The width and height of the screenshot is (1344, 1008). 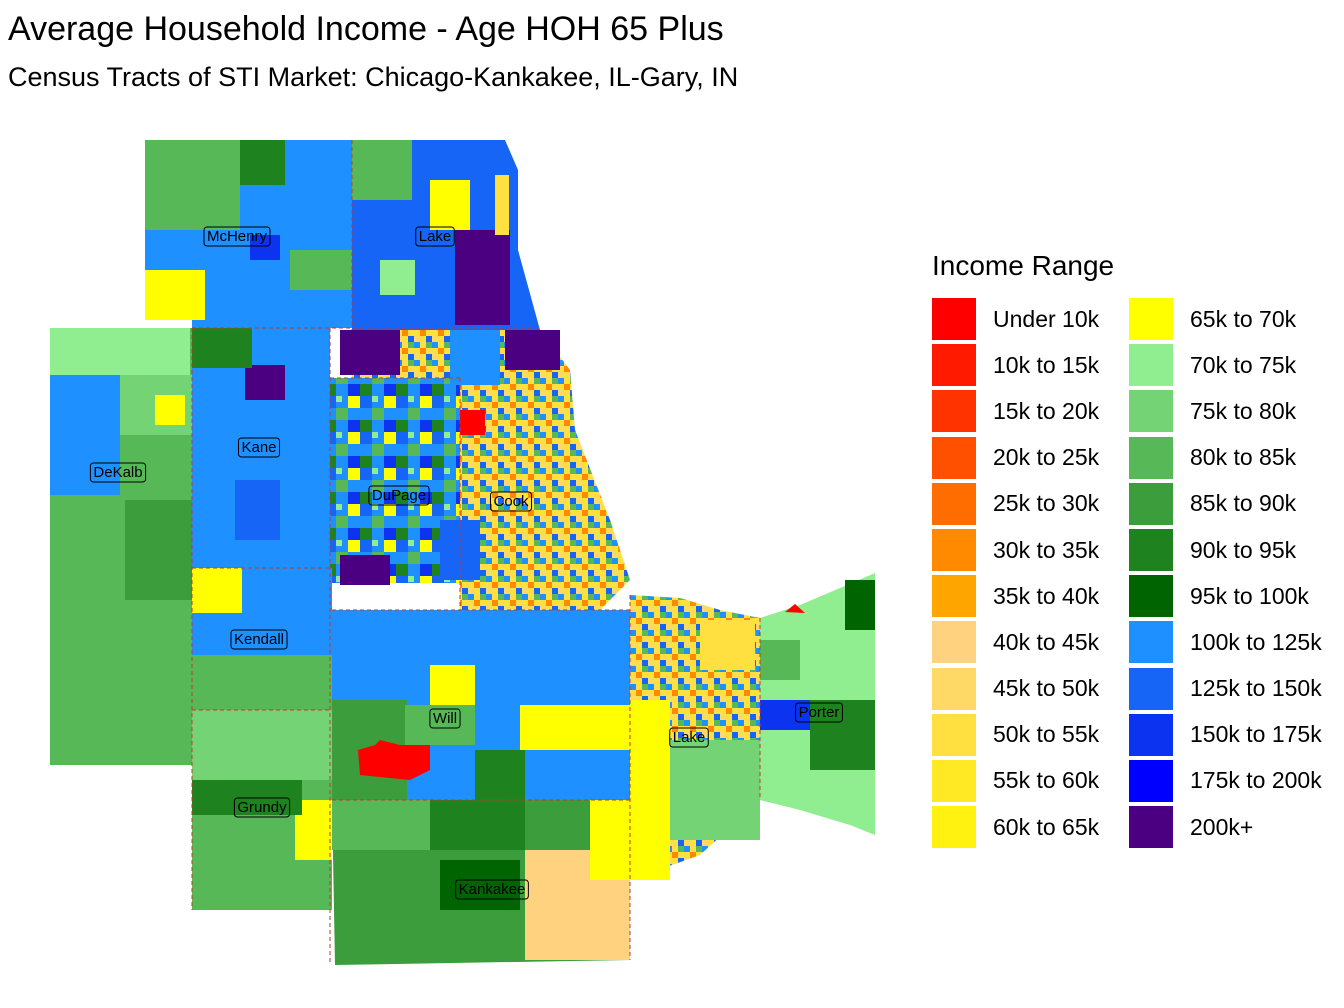 What do you see at coordinates (1227, 827) in the screenshot?
I see `legend-item: 200k+` at bounding box center [1227, 827].